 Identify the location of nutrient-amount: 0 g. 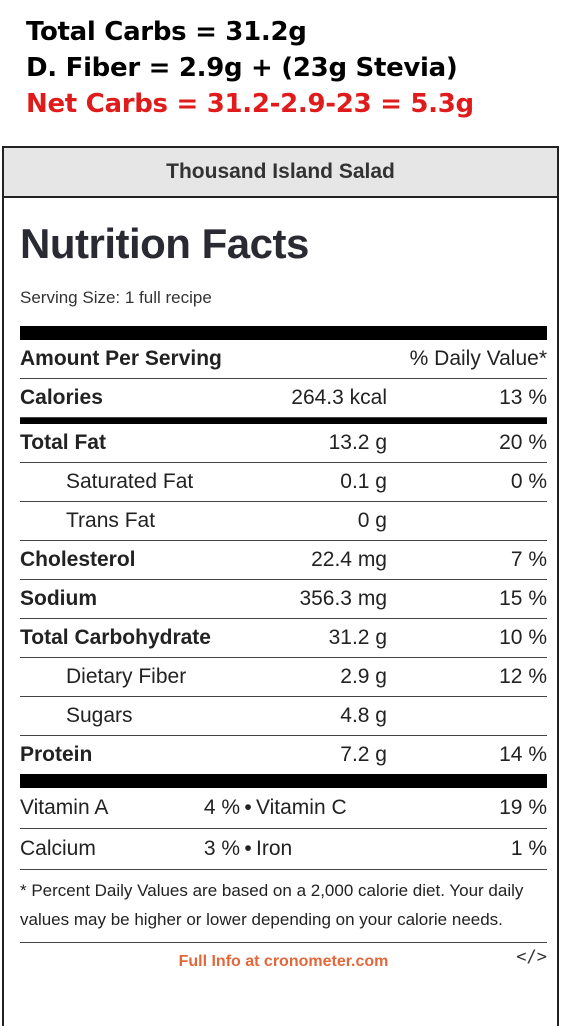
(372, 520).